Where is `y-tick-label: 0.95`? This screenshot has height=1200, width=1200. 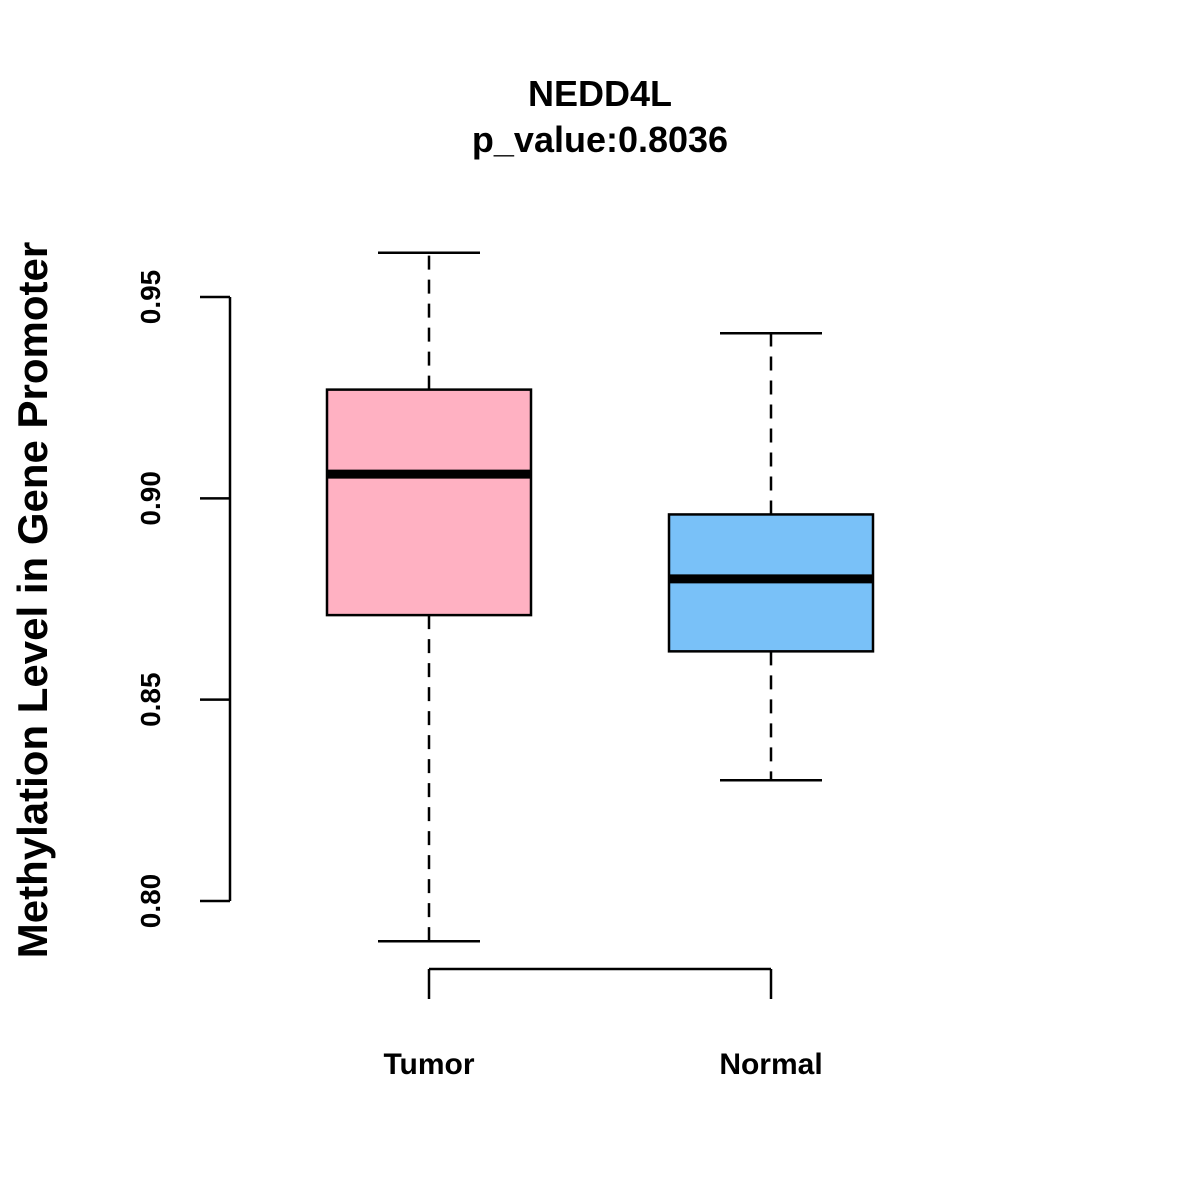 y-tick-label: 0.95 is located at coordinates (150, 297).